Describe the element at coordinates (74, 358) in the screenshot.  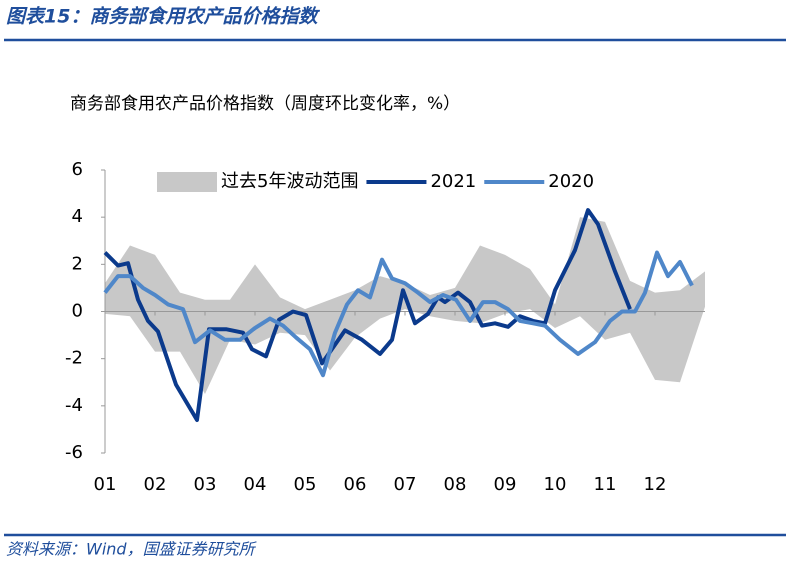
I see `y-tick-label: -2` at that location.